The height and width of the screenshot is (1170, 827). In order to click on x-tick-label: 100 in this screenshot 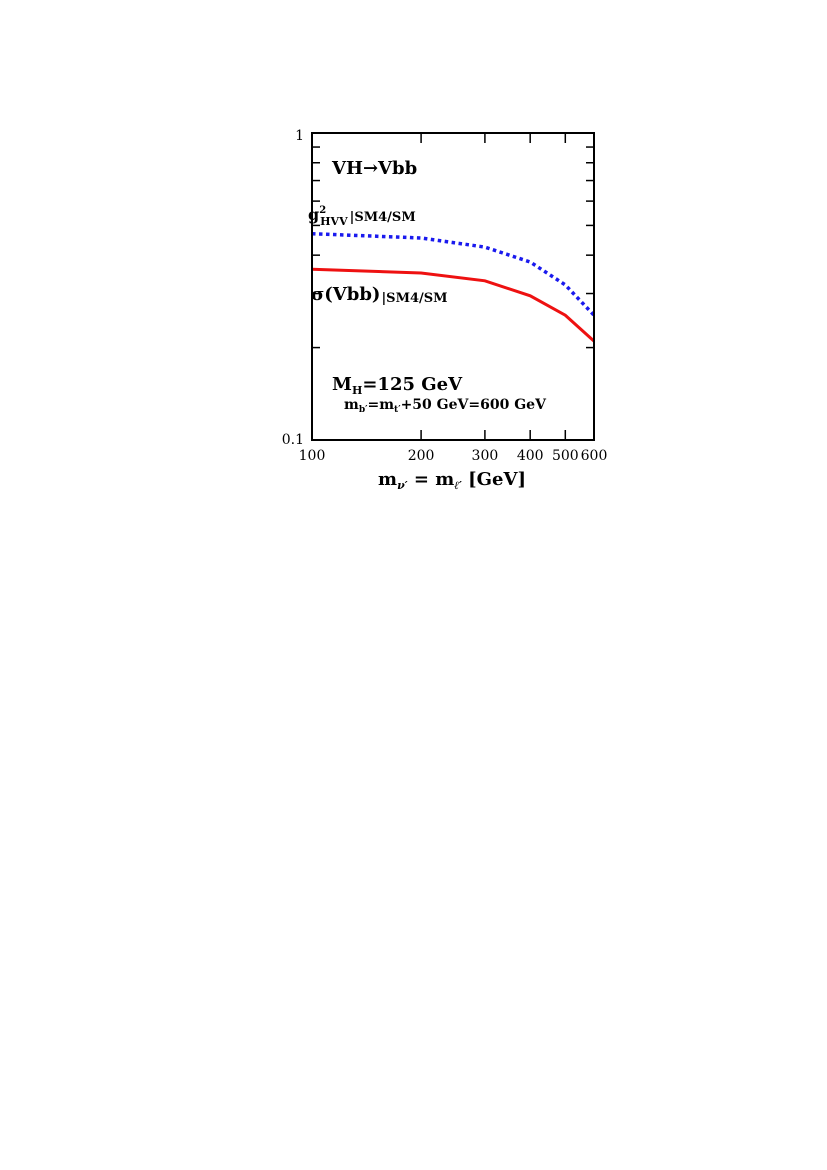, I will do `click(312, 456)`.